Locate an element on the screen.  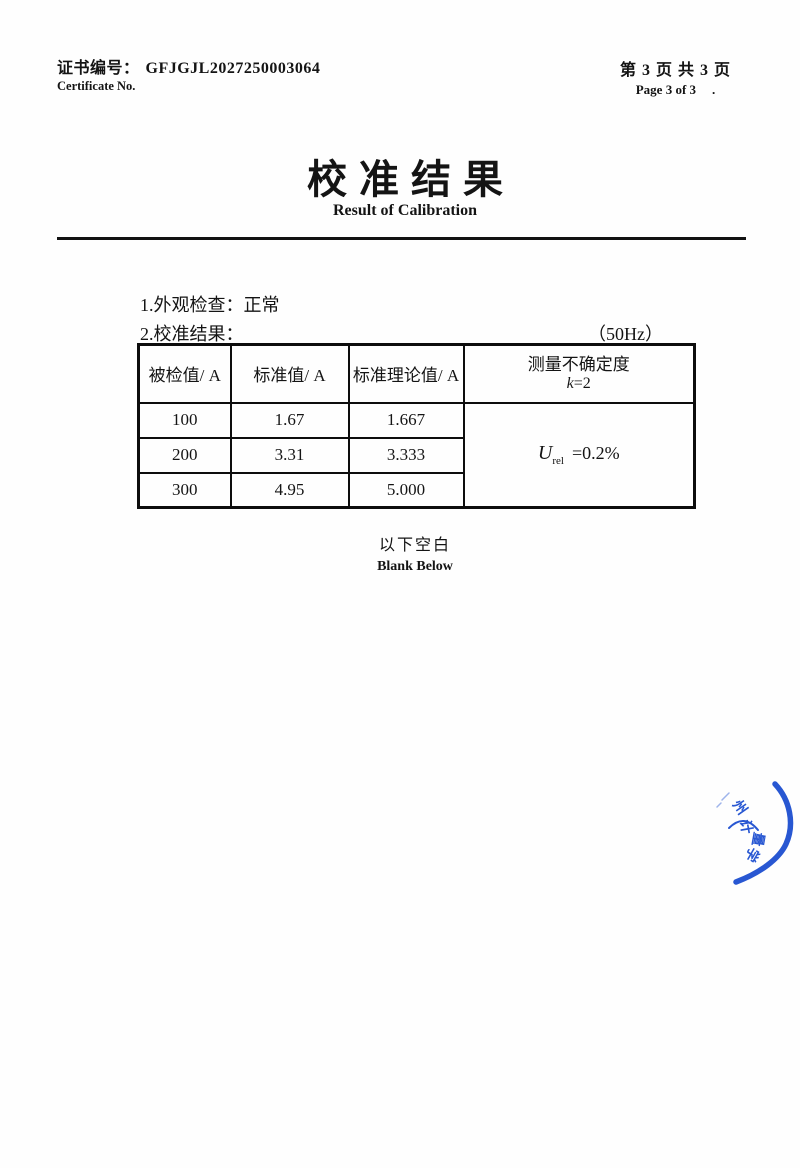
cell-tested-2: 300 is located at coordinates (184, 490).